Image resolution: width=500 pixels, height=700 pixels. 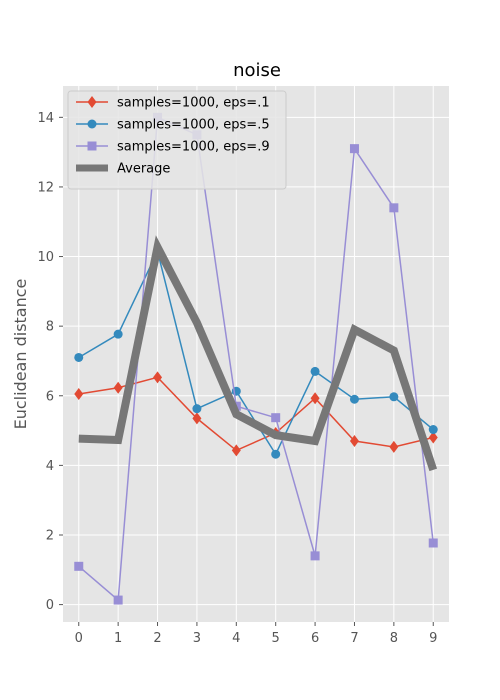 I want to click on y-tick-label: 6, so click(x=50, y=396).